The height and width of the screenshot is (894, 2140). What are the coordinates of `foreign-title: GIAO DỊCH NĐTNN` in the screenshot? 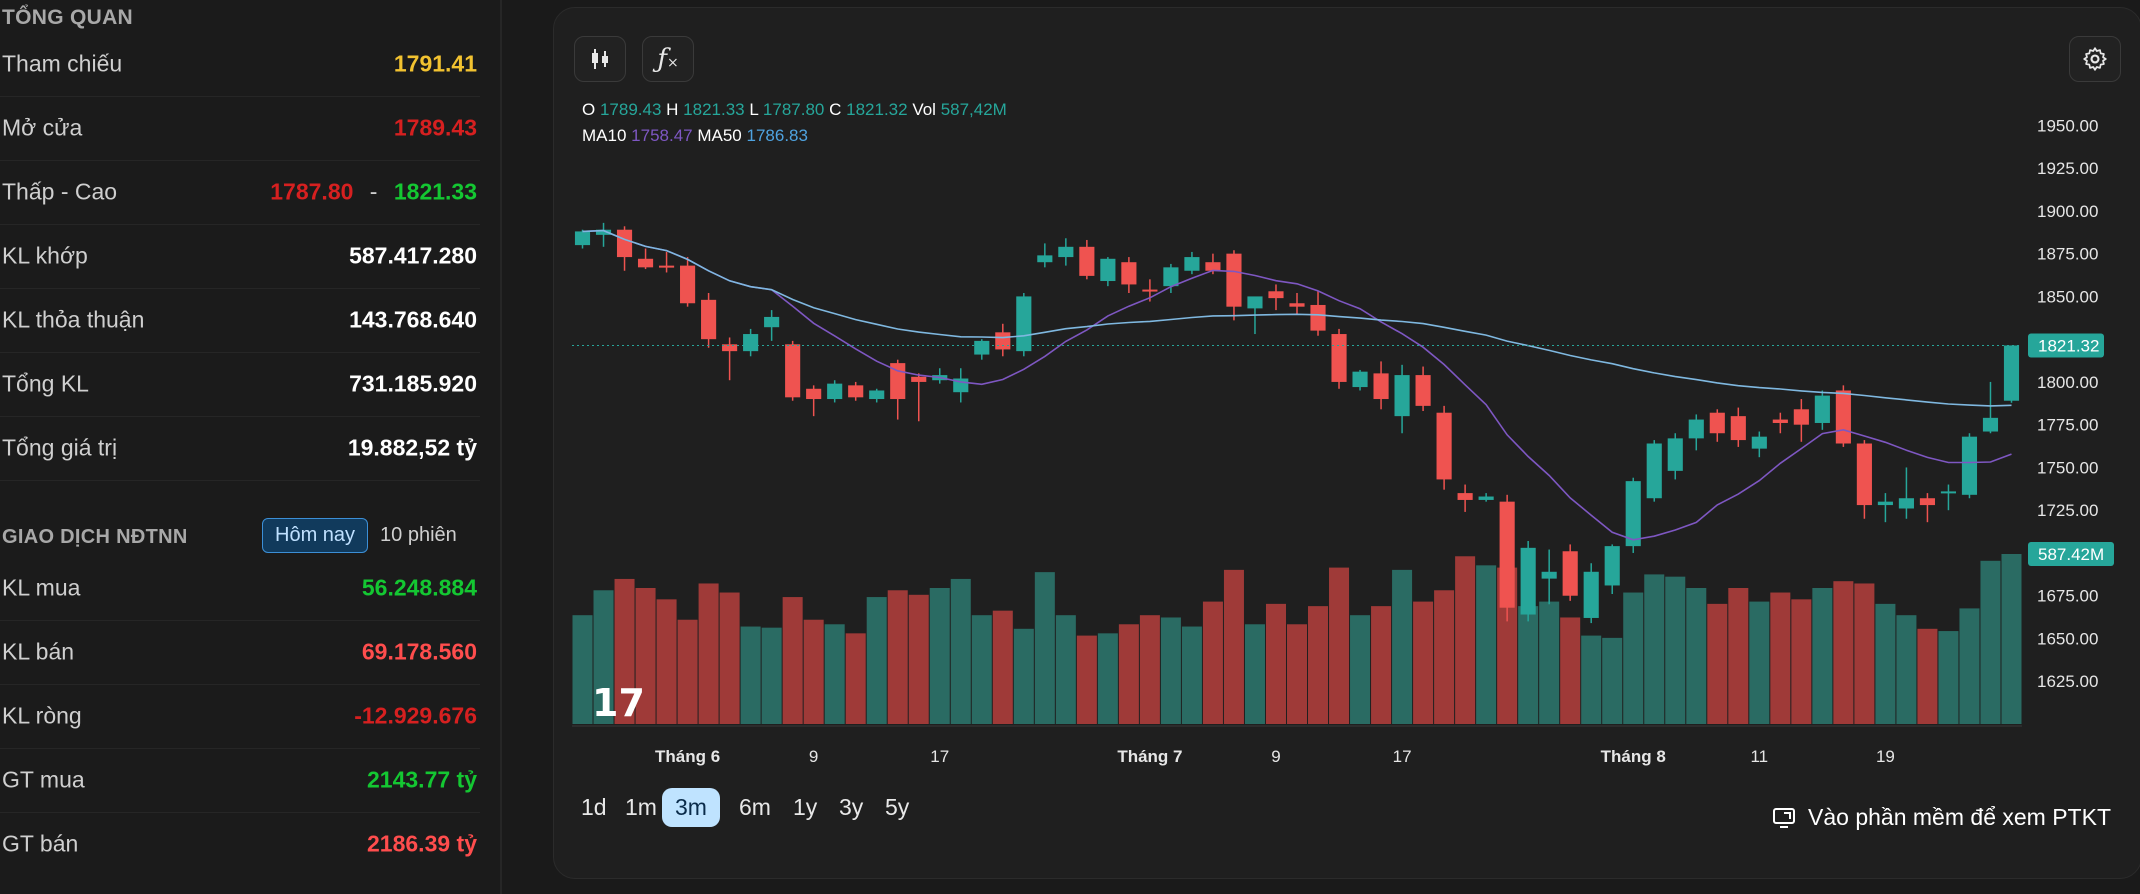 It's located at (95, 537).